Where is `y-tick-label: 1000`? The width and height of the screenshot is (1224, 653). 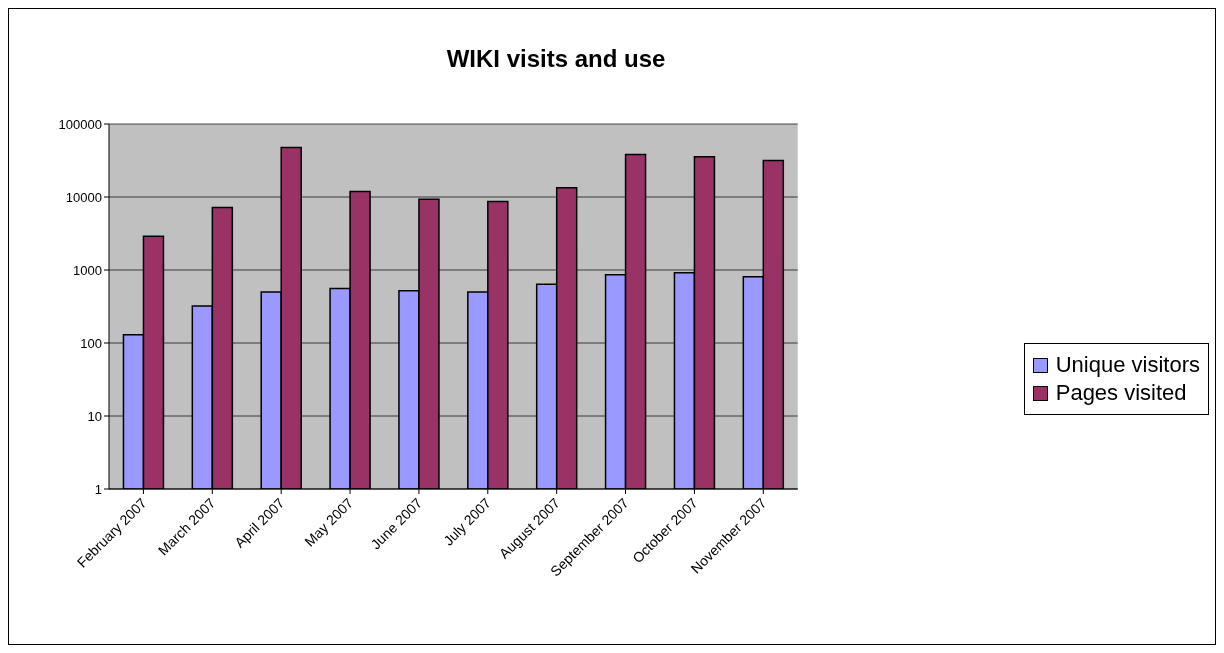
y-tick-label: 1000 is located at coordinates (87, 270).